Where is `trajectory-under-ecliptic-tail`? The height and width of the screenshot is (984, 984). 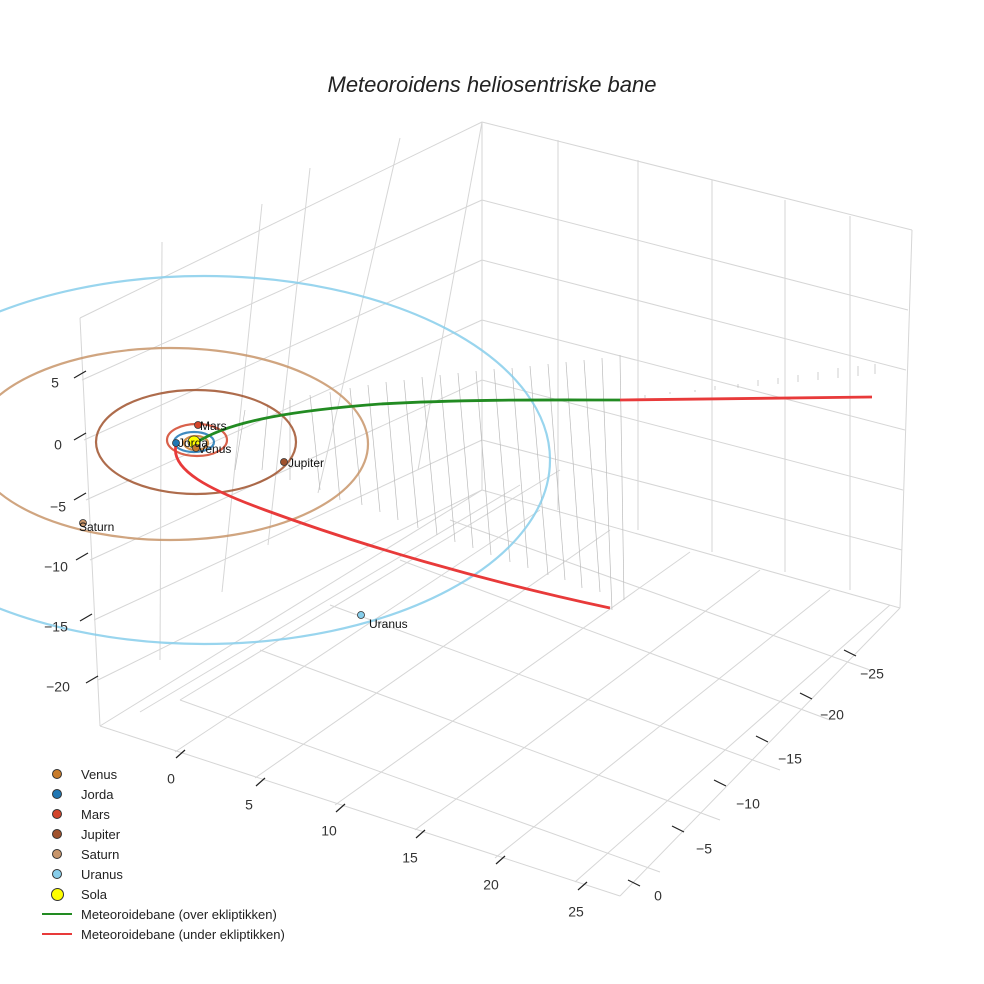 trajectory-under-ecliptic-tail is located at coordinates (746, 398).